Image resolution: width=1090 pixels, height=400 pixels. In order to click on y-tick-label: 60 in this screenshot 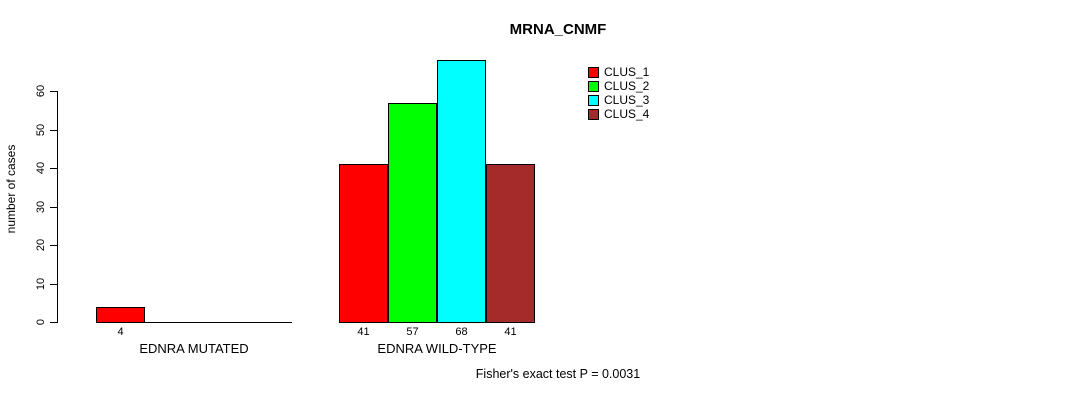, I will do `click(41, 91)`.